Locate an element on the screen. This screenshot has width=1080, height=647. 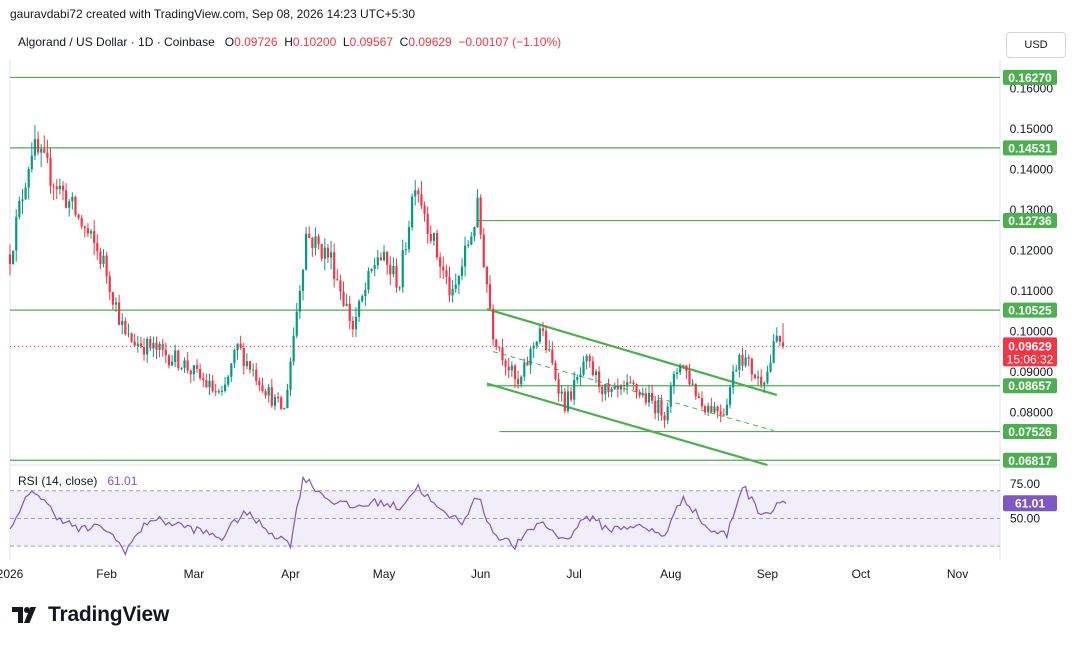
channel-upper-line is located at coordinates (632, 352).